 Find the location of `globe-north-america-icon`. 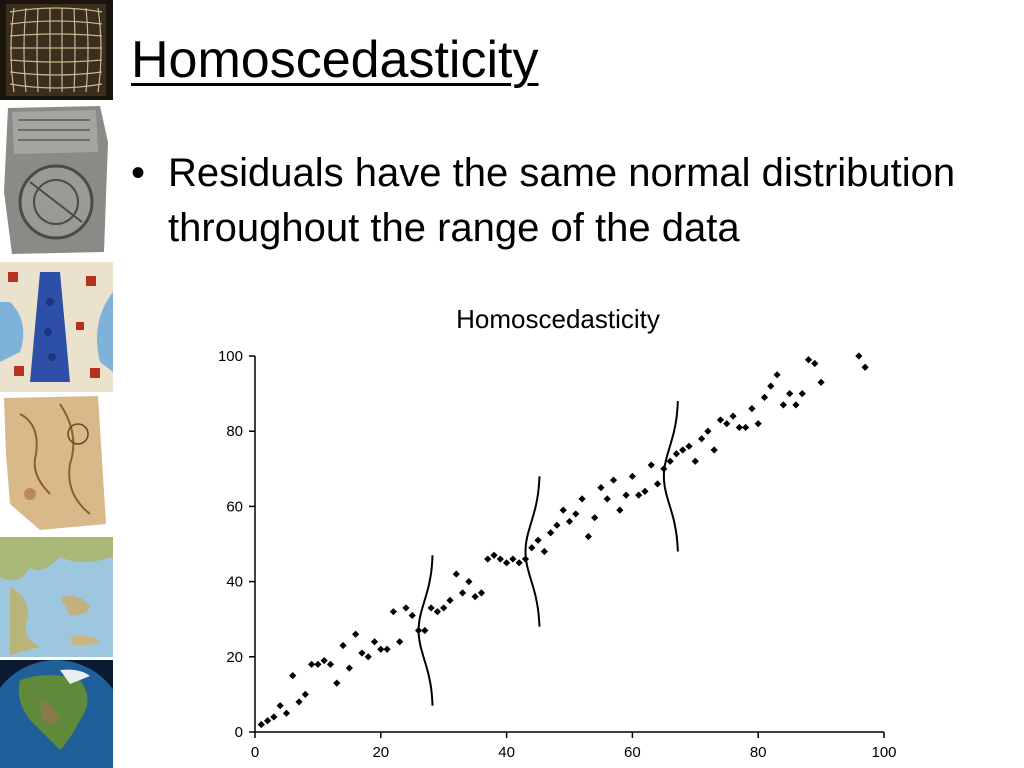

globe-north-america-icon is located at coordinates (56, 714).